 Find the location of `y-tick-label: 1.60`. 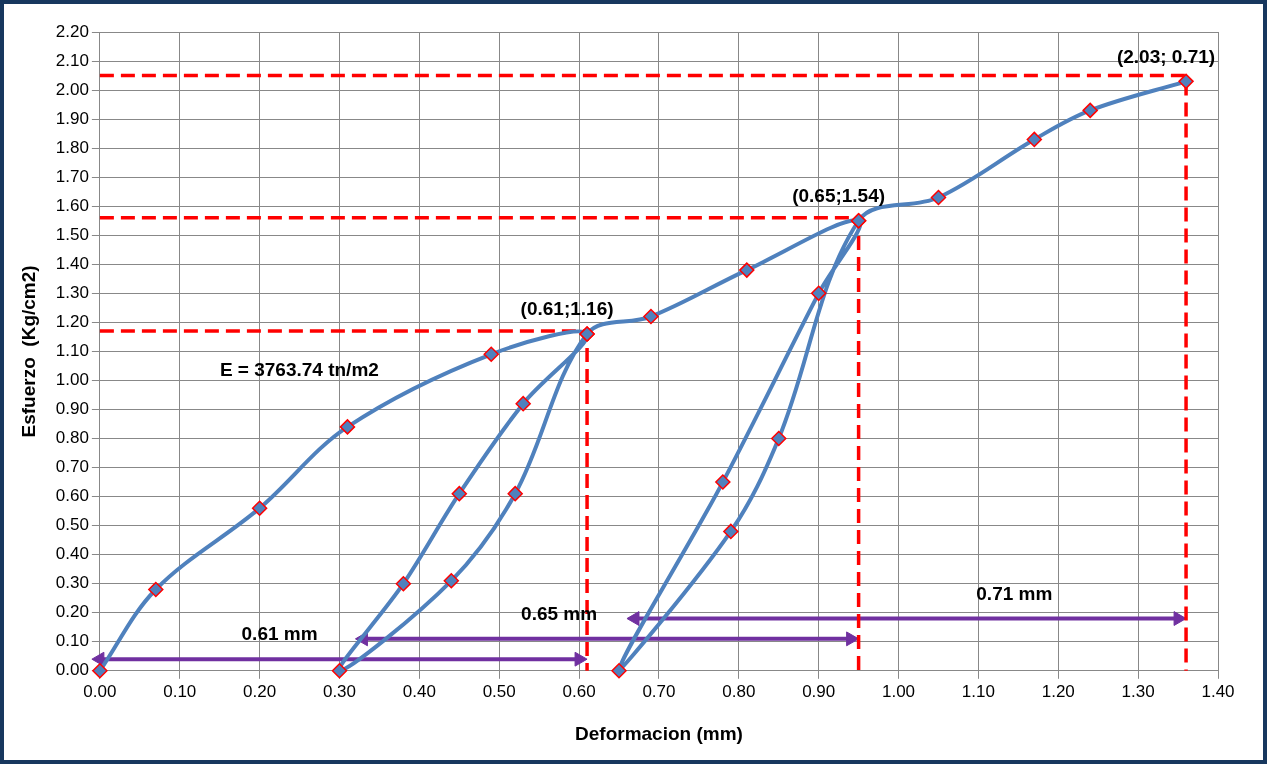

y-tick-label: 1.60 is located at coordinates (72, 205).